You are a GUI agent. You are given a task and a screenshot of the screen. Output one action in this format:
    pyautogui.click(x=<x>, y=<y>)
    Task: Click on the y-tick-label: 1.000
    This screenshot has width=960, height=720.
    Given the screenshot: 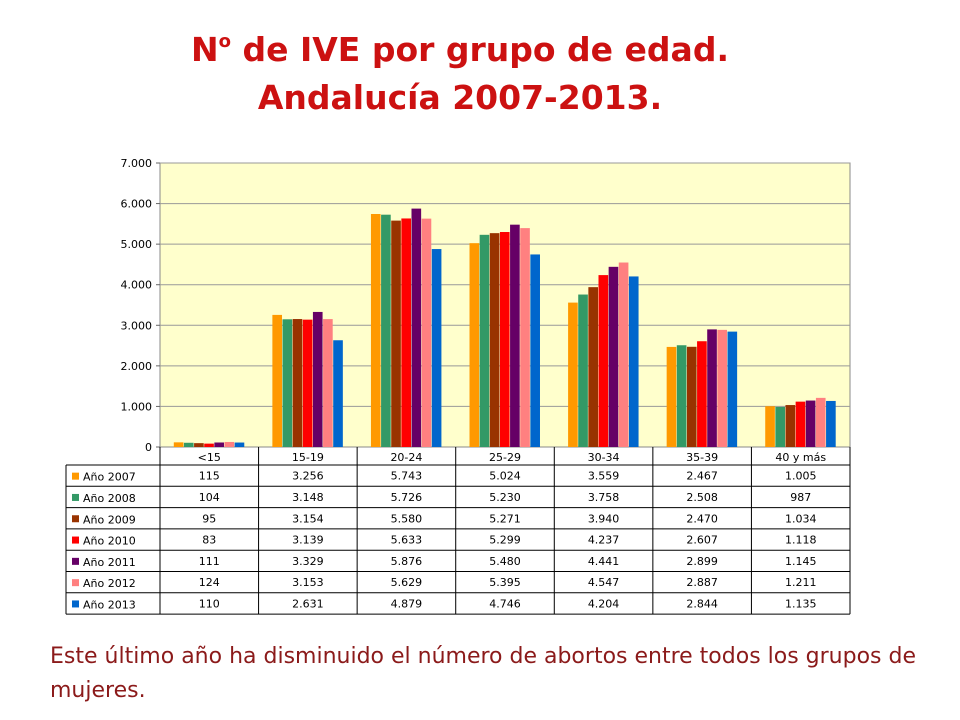 What is the action you would take?
    pyautogui.click(x=137, y=406)
    